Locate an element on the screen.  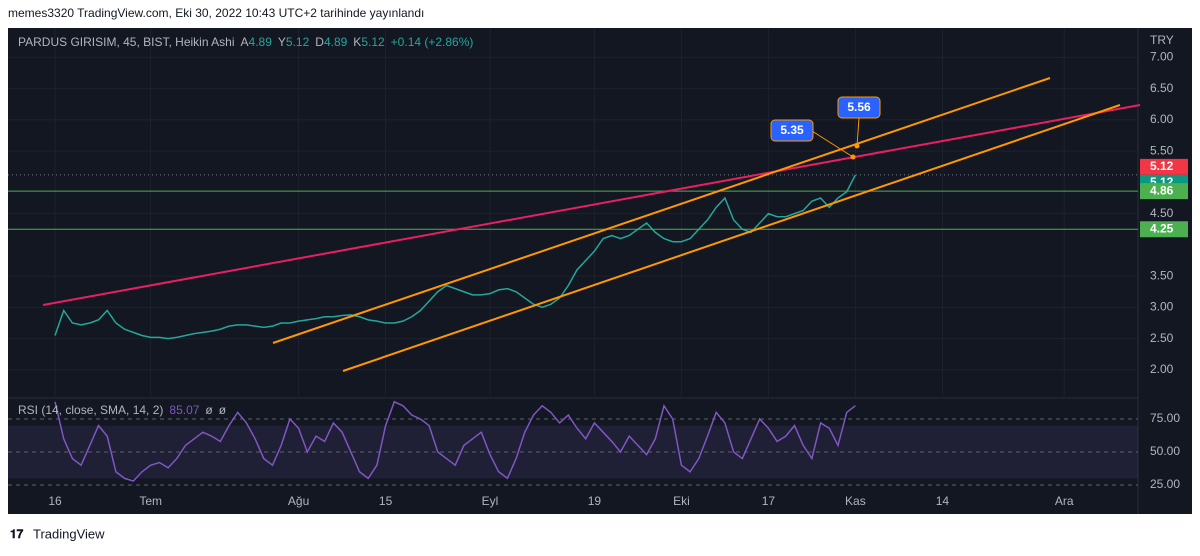
price-tag-label: 4.86 is located at coordinates (1162, 190).